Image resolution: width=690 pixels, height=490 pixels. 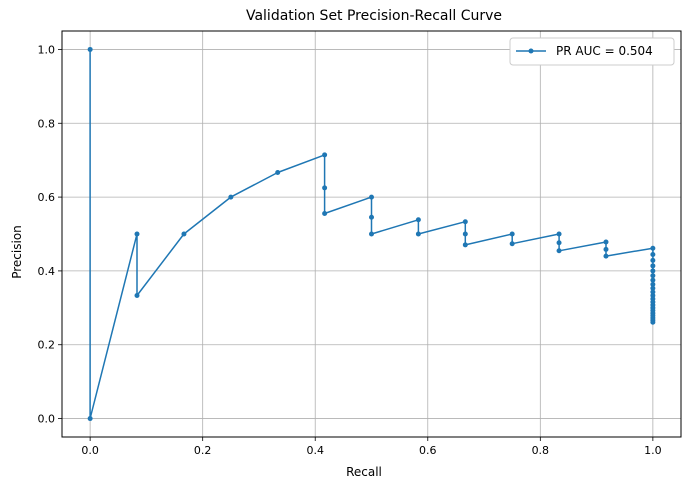 What do you see at coordinates (47, 419) in the screenshot?
I see `y-tick-label: 0.0` at bounding box center [47, 419].